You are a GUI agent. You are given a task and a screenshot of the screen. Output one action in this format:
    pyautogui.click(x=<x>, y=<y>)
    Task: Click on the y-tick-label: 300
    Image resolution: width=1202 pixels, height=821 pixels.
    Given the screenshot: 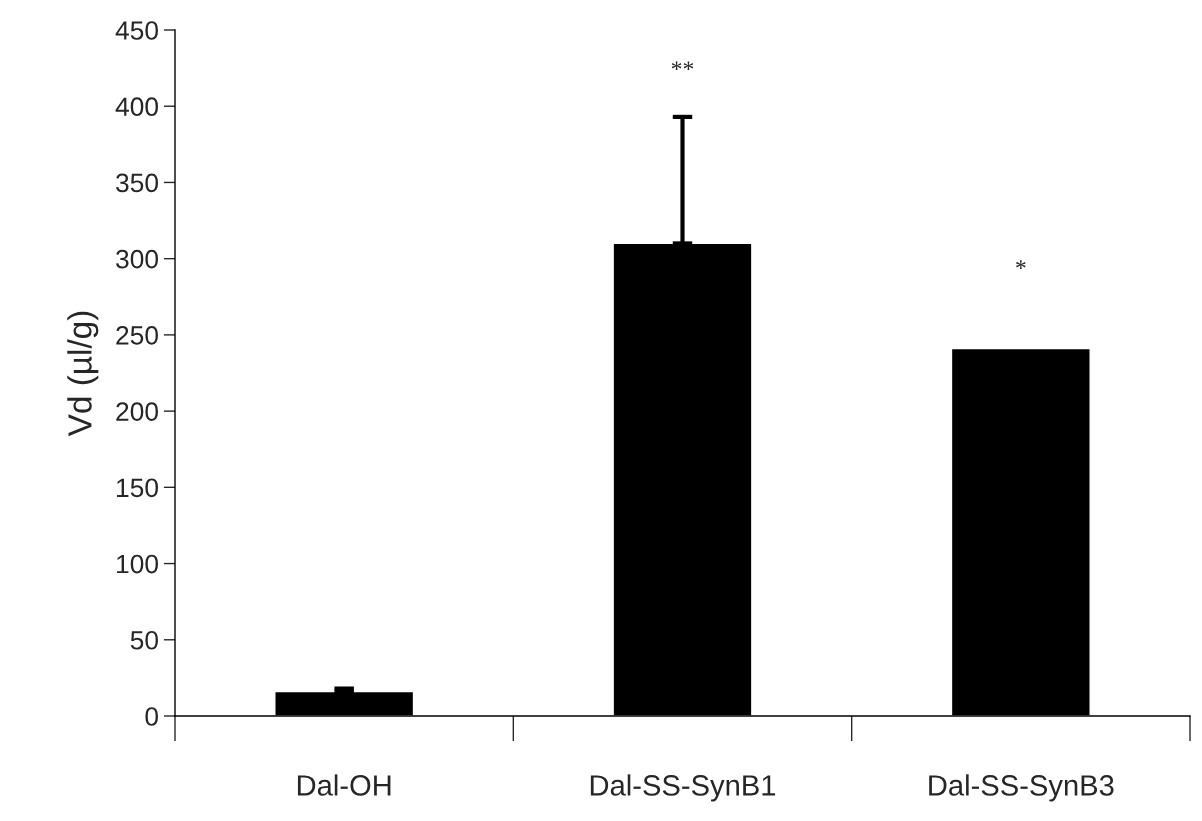 What is the action you would take?
    pyautogui.click(x=137, y=259)
    